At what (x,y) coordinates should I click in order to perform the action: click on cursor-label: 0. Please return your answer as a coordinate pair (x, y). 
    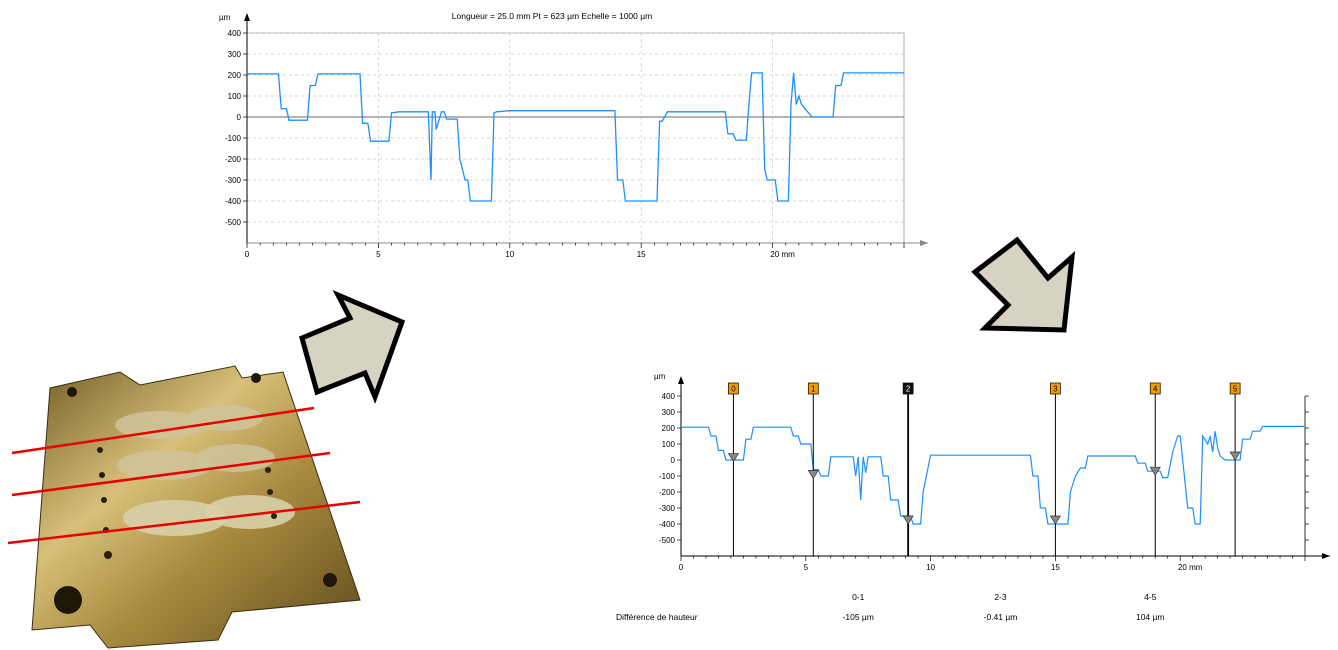
    Looking at the image, I should click on (733, 389).